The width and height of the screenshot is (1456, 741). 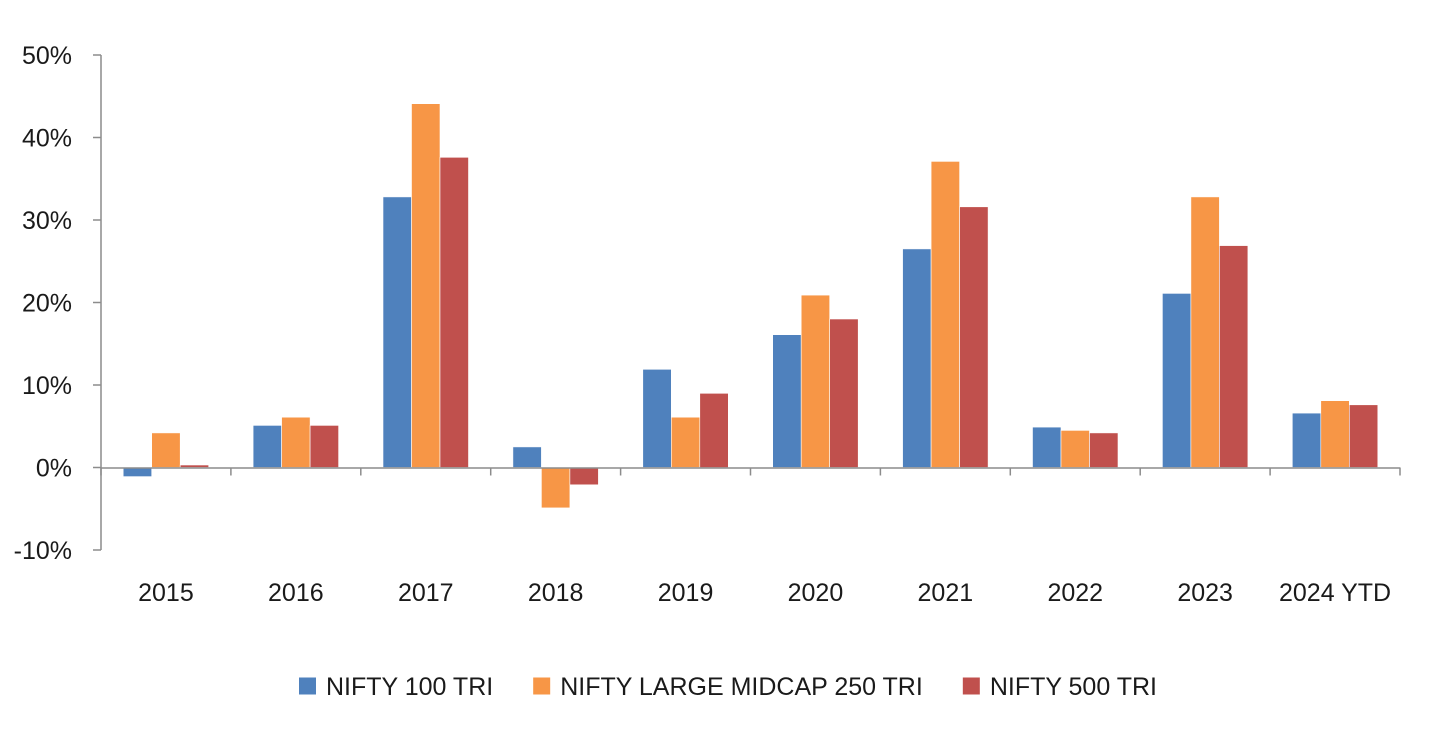 What do you see at coordinates (166, 593) in the screenshot?
I see `x-tick-label: 2015` at bounding box center [166, 593].